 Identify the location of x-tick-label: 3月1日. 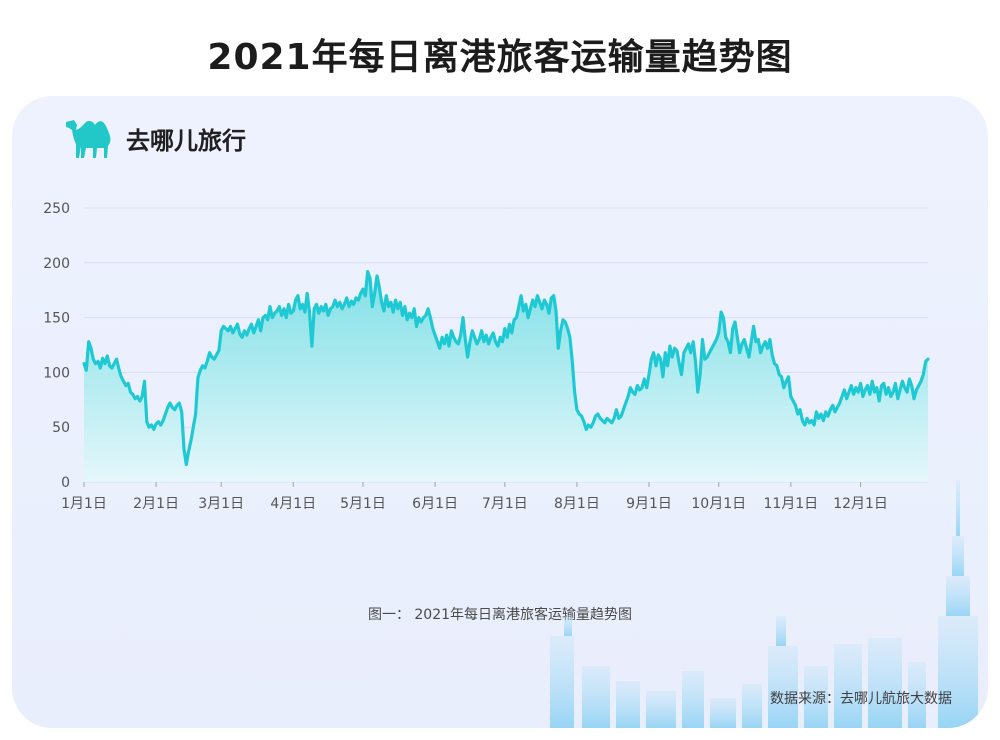
(221, 504).